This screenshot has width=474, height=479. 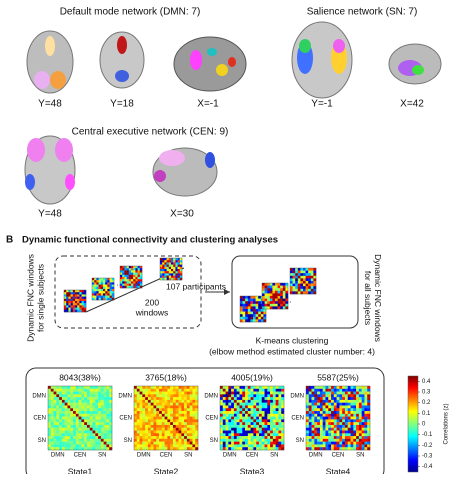 What do you see at coordinates (303, 281) in the screenshot?
I see `matrix-frame` at bounding box center [303, 281].